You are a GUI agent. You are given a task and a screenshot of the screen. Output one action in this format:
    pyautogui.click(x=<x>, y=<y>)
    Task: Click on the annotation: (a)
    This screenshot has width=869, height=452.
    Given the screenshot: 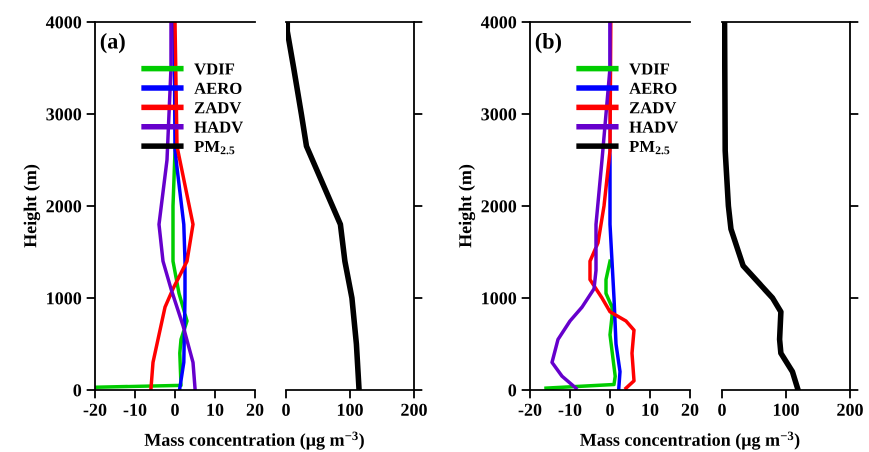 What is the action you would take?
    pyautogui.click(x=112, y=43)
    